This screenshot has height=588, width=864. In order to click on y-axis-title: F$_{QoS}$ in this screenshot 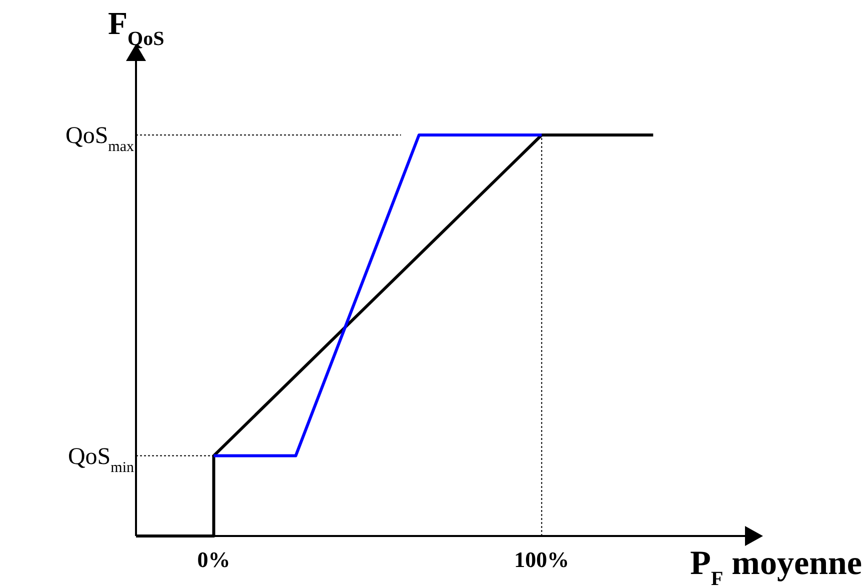, I will do `click(136, 27)`.